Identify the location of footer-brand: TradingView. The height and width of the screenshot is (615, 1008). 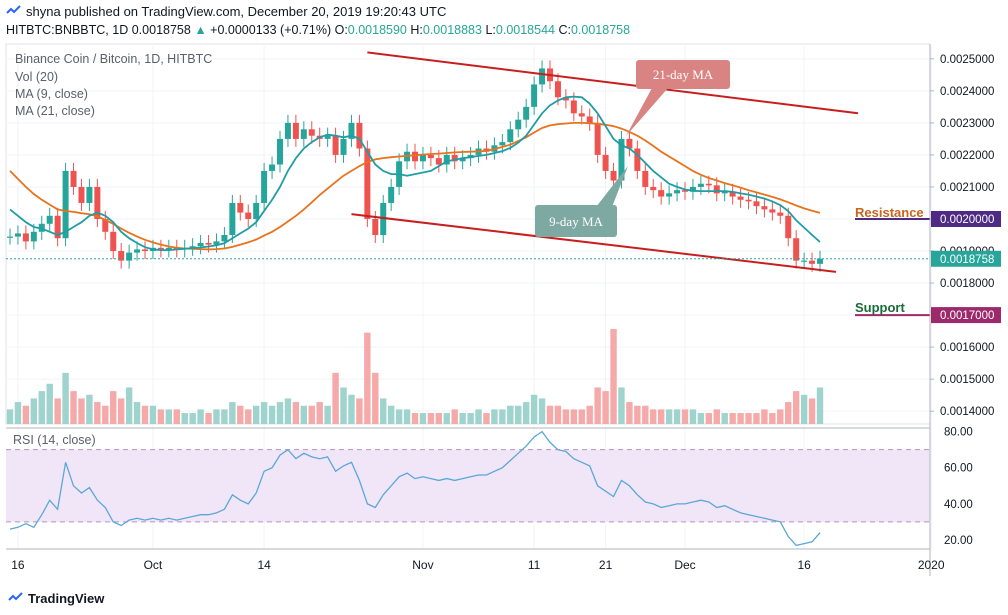
(56, 598).